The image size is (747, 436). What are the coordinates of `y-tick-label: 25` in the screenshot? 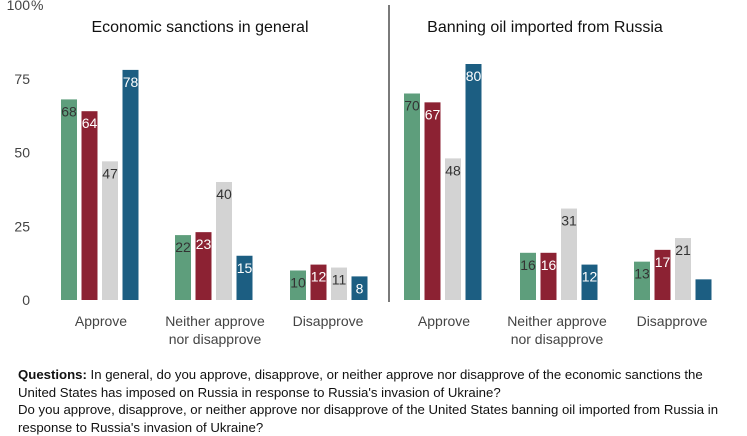 It's located at (22, 226).